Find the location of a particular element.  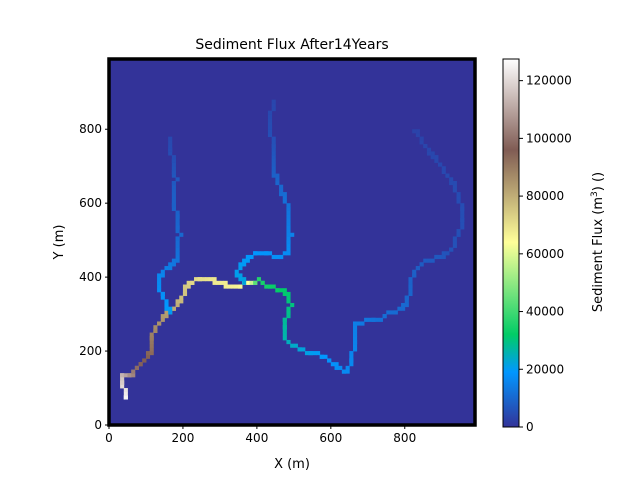

x-tick-label: 400 is located at coordinates (256, 438).